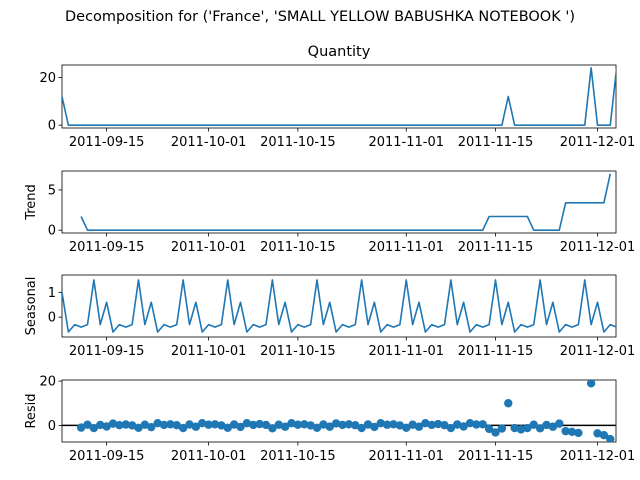 The width and height of the screenshot is (640, 480). I want to click on axes-frame-seasonal, so click(339, 306).